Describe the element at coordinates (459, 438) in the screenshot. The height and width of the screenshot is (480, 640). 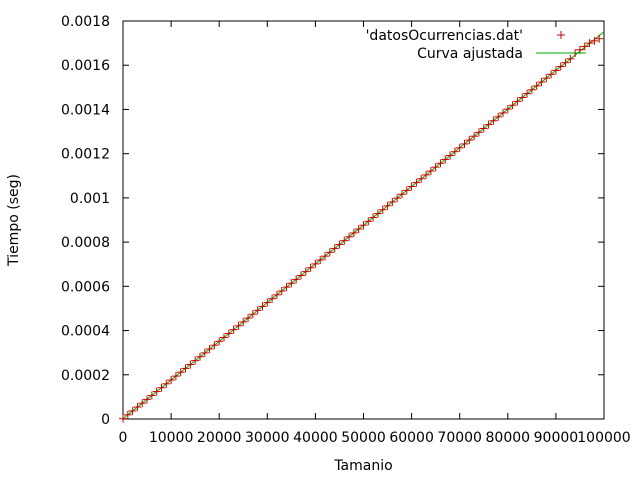
I see `x-tick-label: 70000` at that location.